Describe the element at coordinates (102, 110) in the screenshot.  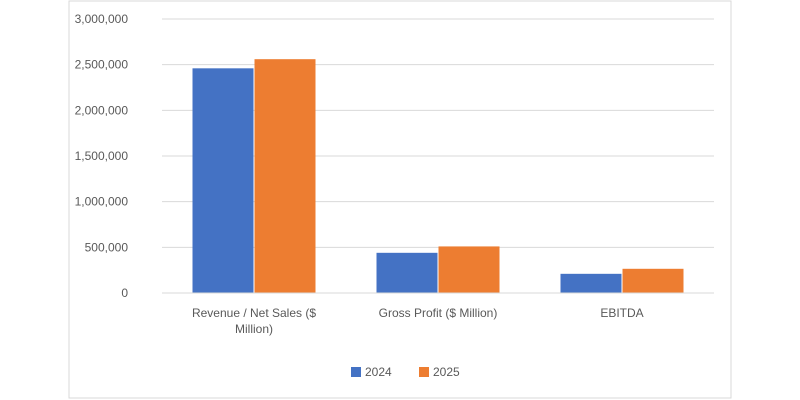
I see `y-tick-label: 2,000,000` at that location.